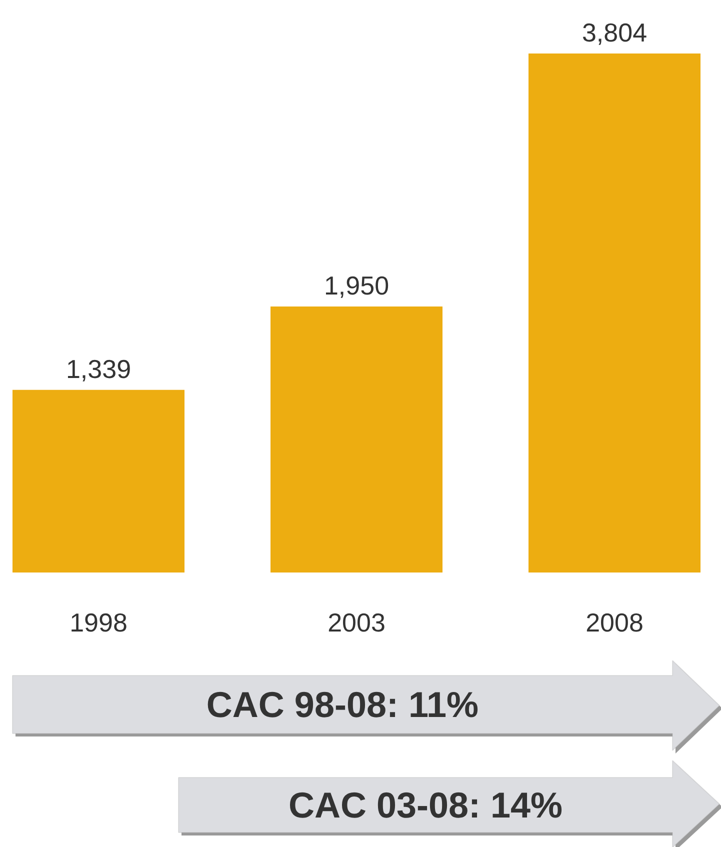 The width and height of the screenshot is (721, 847). I want to click on text: CAC 98-08: 11%, so click(342, 704).